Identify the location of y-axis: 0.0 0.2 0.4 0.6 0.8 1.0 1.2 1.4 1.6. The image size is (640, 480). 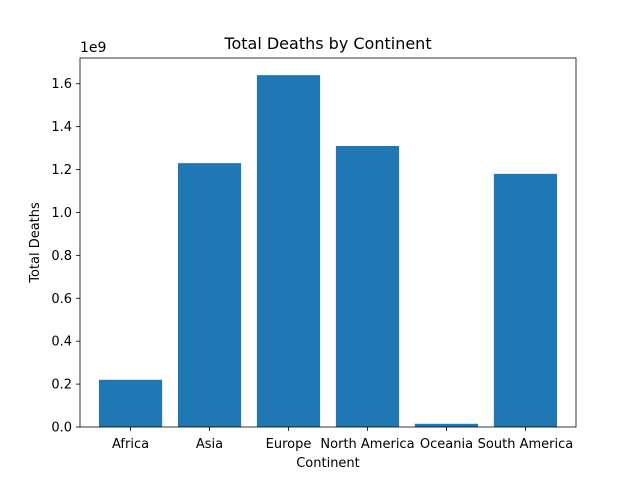
(65, 256).